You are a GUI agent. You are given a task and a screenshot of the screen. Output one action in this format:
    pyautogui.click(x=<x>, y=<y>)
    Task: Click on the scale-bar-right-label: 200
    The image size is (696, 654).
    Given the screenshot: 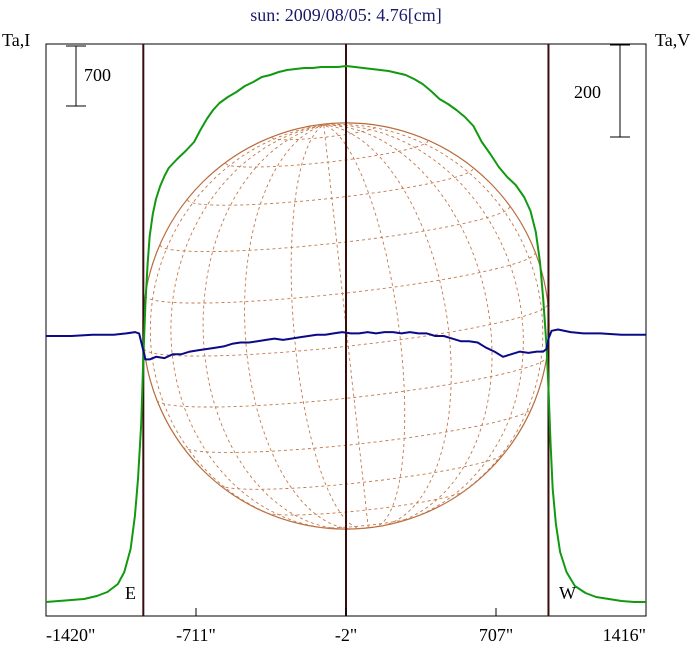 What is the action you would take?
    pyautogui.click(x=587, y=92)
    